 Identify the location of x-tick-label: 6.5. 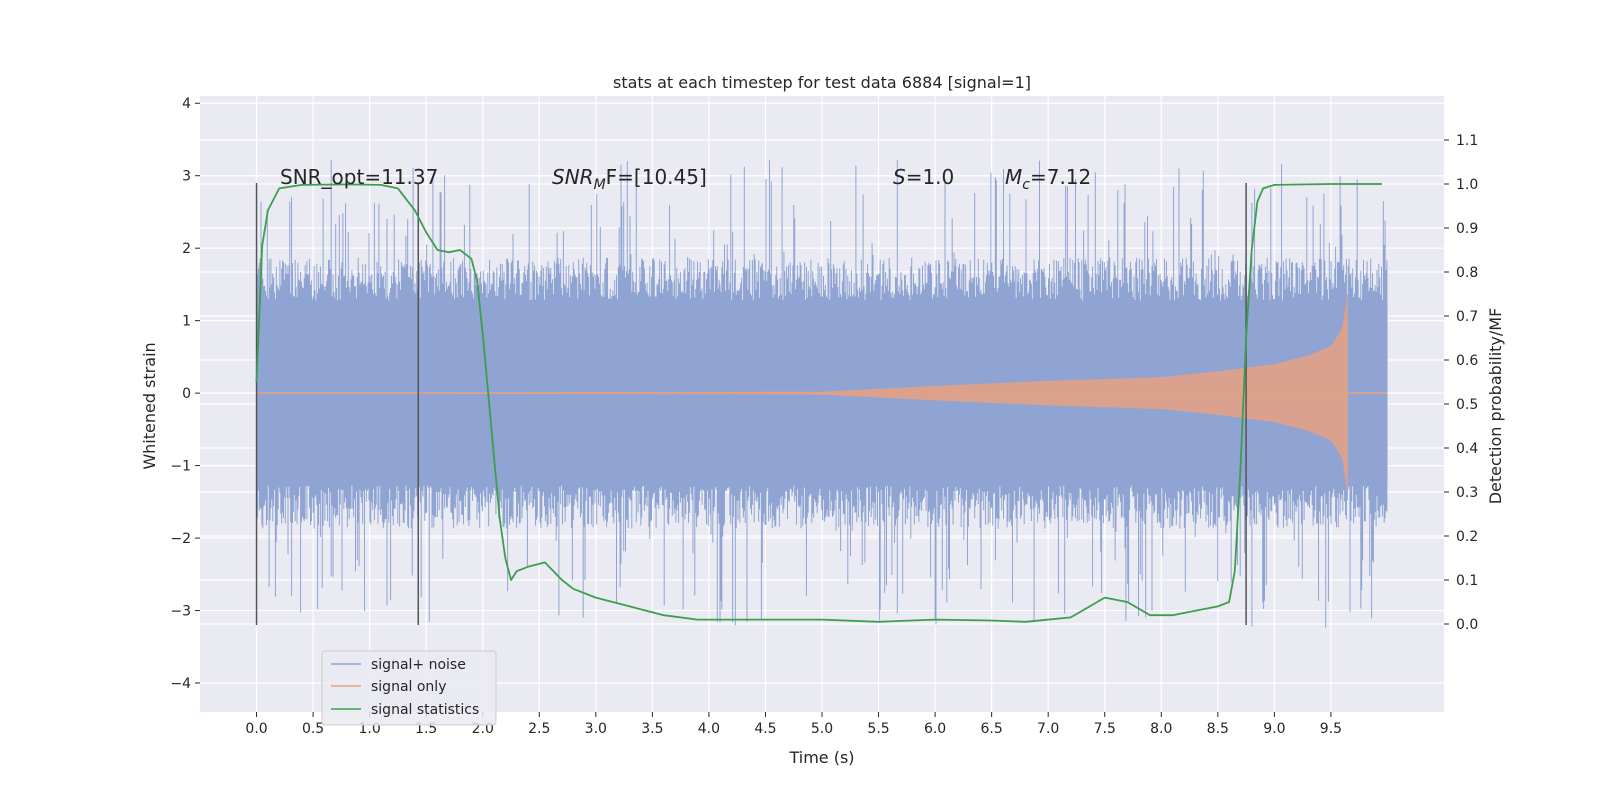
(992, 729).